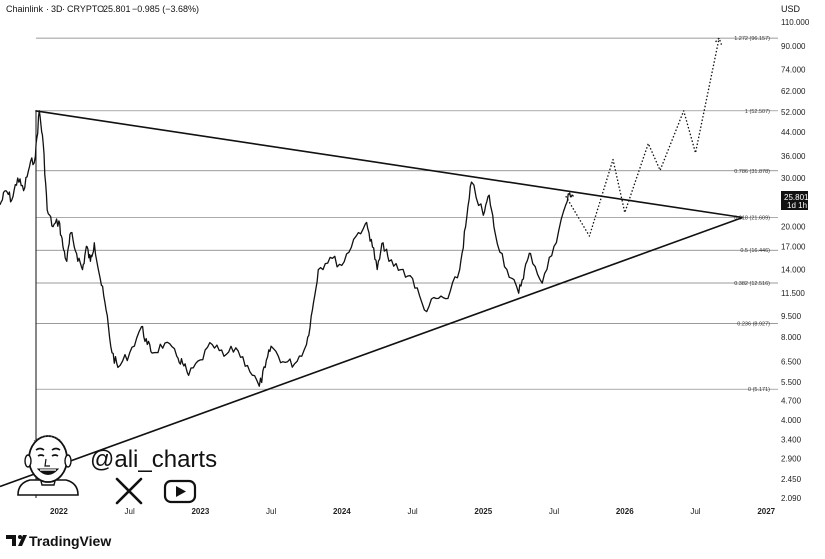  What do you see at coordinates (797, 205) in the screenshot?
I see `price-badge-countdown: 1d 1h` at bounding box center [797, 205].